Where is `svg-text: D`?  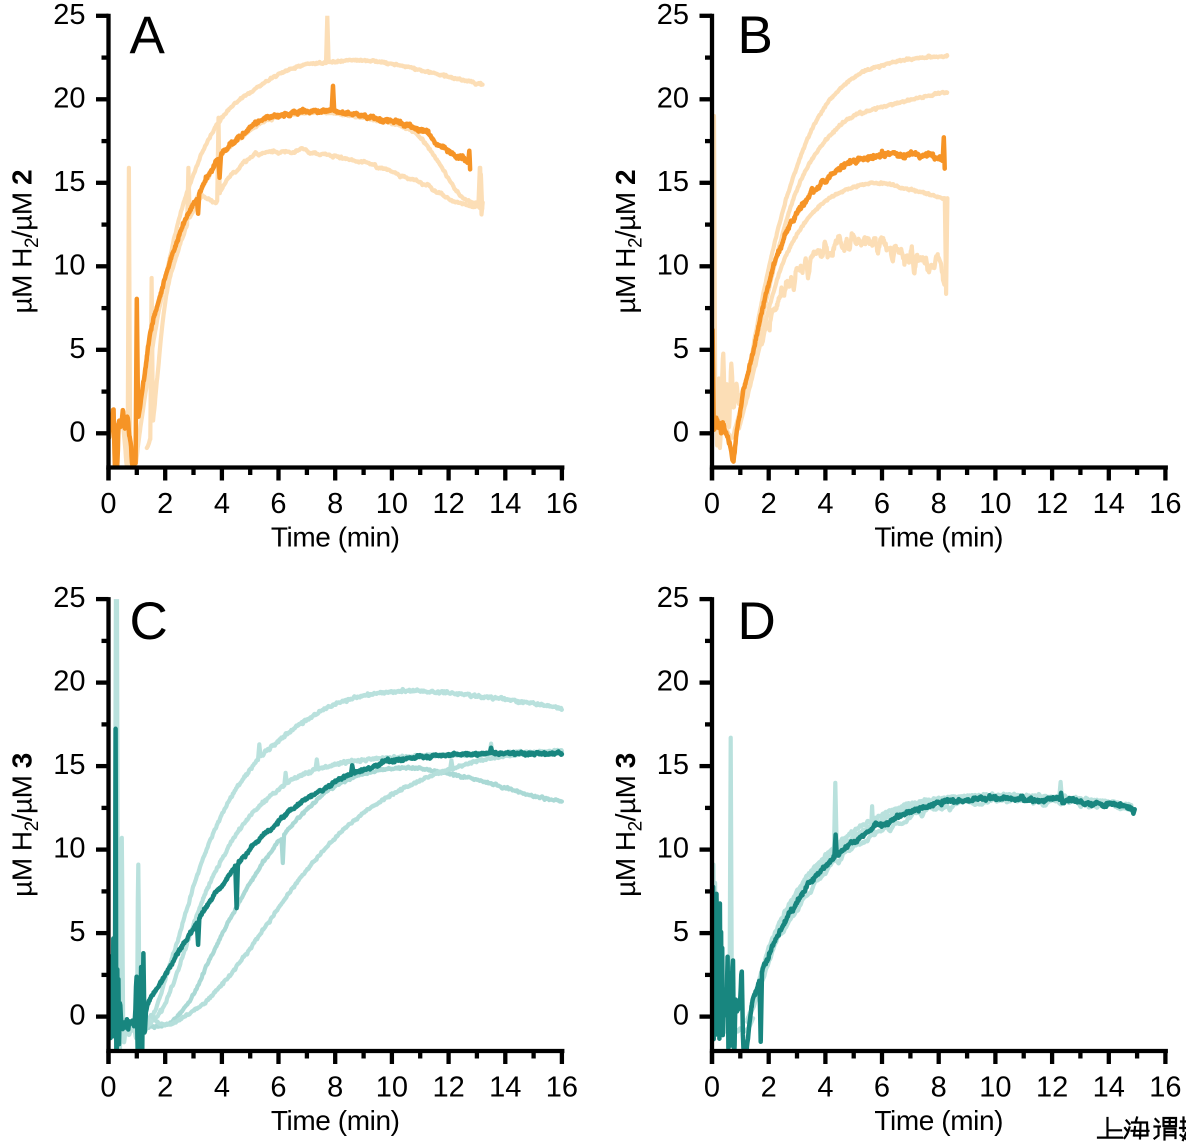 svg-text: D is located at coordinates (757, 621).